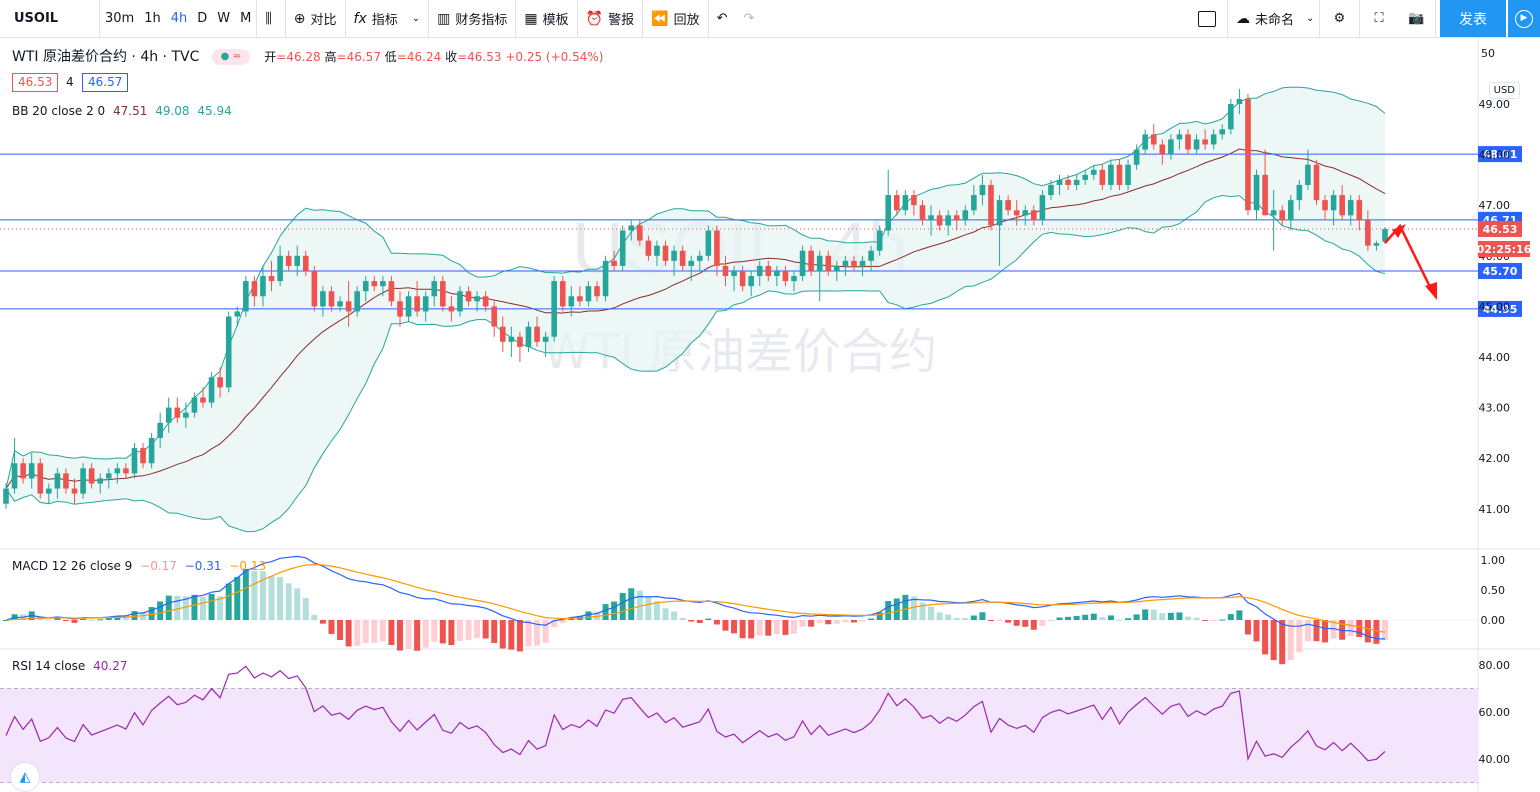  Describe the element at coordinates (330, 57) in the screenshot. I see `high-label: 高` at that location.